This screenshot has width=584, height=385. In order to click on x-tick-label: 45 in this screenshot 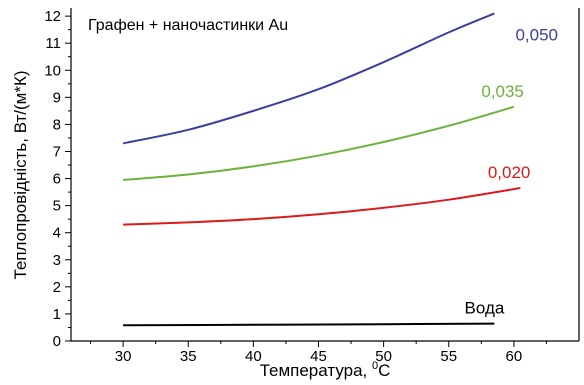, I will do `click(318, 356)`.